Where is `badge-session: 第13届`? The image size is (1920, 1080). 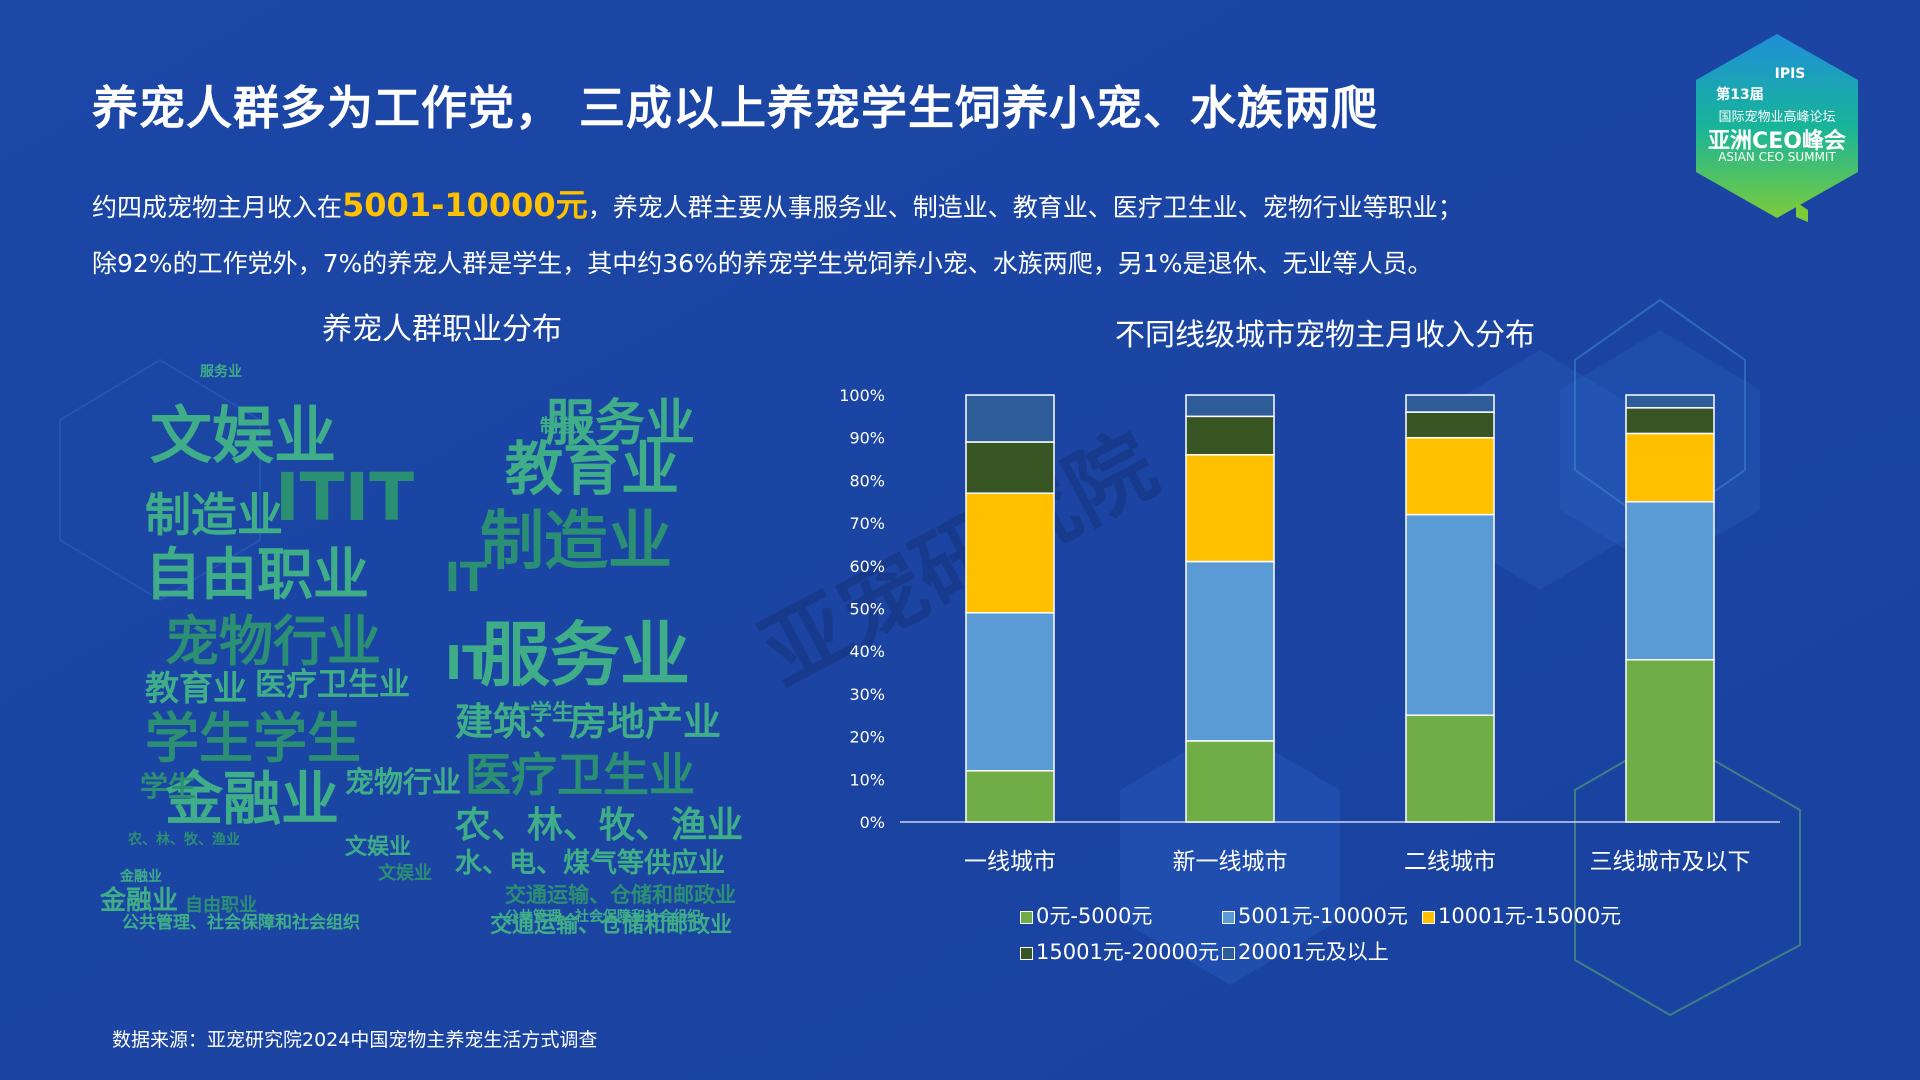
badge-session: 第13届 is located at coordinates (1740, 95).